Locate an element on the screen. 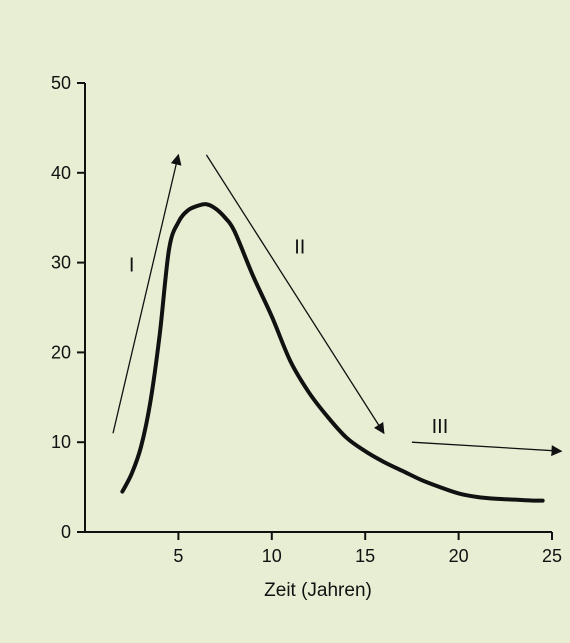  x-tick-label: 20 is located at coordinates (459, 556).